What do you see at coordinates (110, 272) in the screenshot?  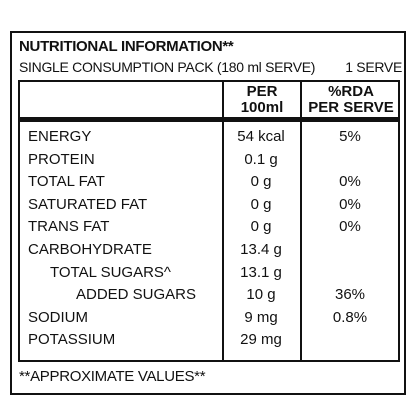 I see `nutrient-name: TOTAL SUGARS^` at bounding box center [110, 272].